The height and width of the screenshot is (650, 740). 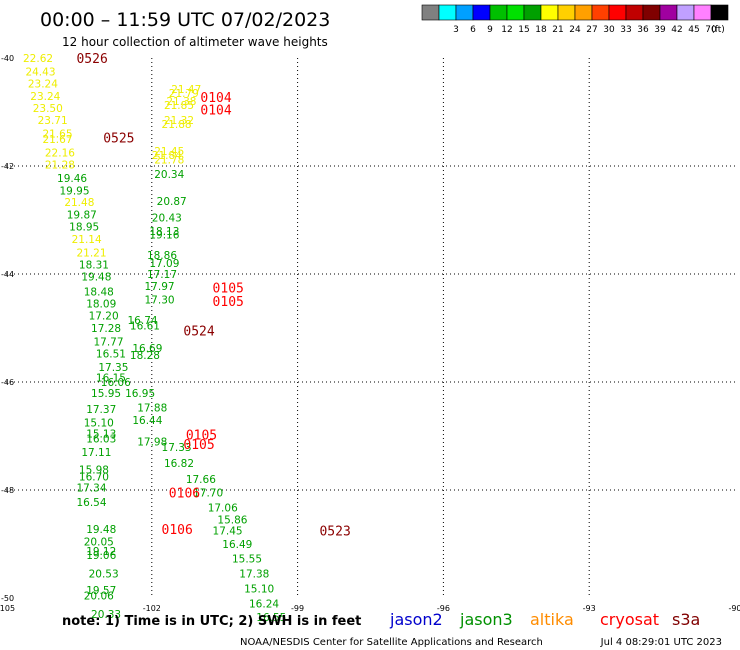 What do you see at coordinates (160, 300) in the screenshot?
I see `wave-height-label: 17.30` at bounding box center [160, 300].